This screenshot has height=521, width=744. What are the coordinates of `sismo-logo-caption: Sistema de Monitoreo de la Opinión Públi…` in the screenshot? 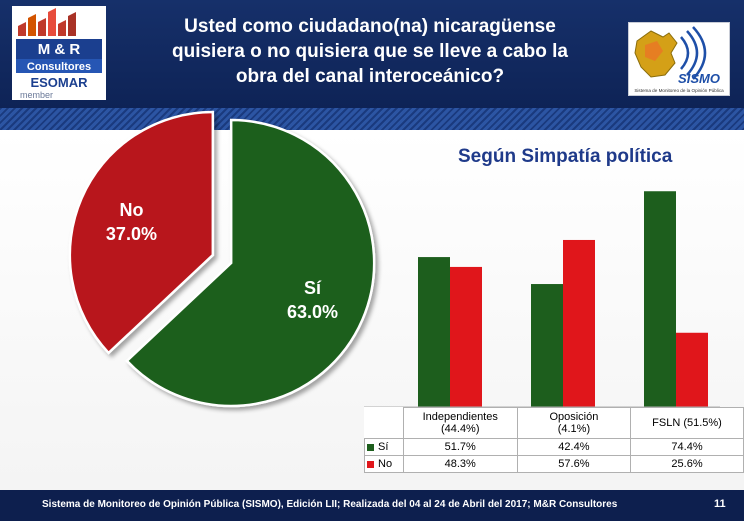 It's located at (679, 90).